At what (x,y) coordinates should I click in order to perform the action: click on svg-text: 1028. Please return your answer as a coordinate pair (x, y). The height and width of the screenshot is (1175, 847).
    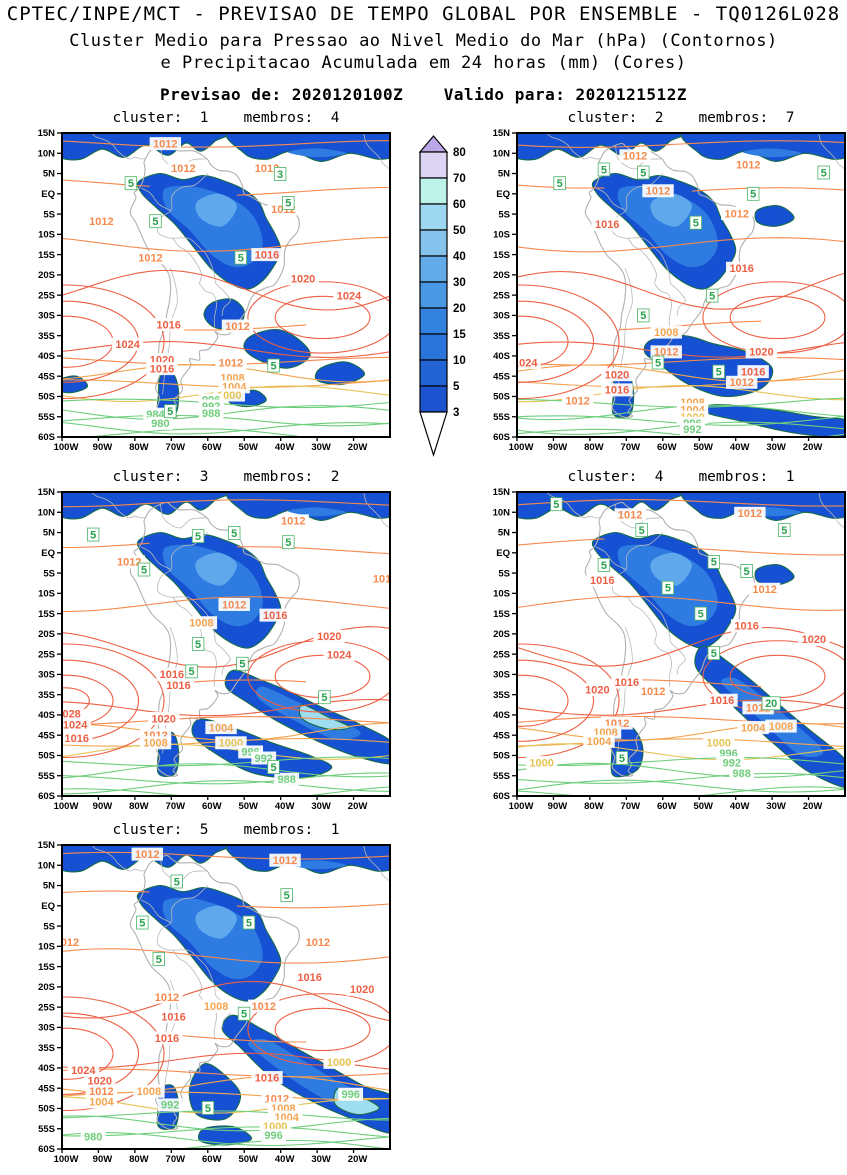
    Looking at the image, I should click on (68, 715).